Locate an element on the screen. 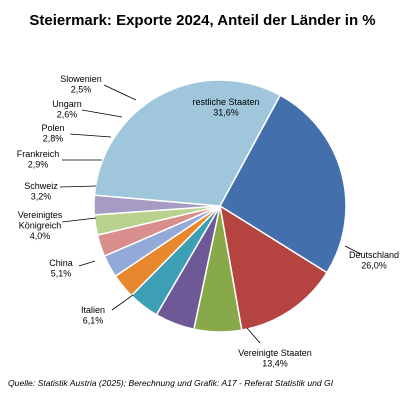 The height and width of the screenshot is (405, 405). slice-label-ungarn: Ungarn is located at coordinates (67, 104).